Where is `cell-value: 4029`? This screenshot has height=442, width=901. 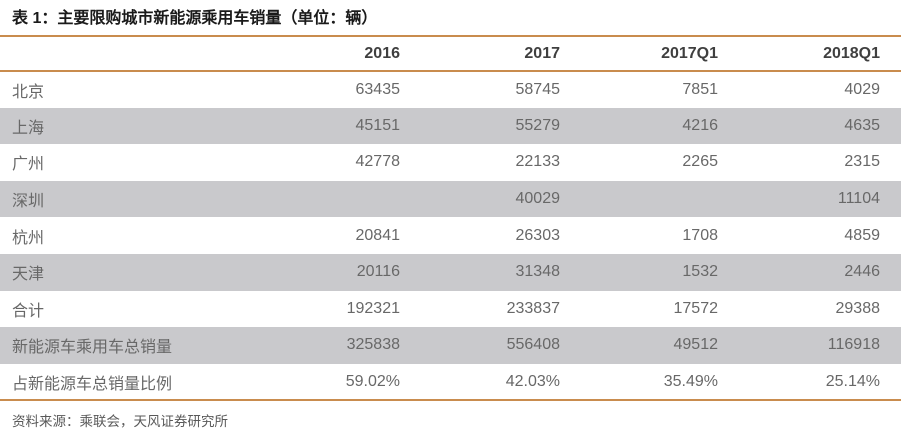
cell-value: 4029 is located at coordinates (862, 89).